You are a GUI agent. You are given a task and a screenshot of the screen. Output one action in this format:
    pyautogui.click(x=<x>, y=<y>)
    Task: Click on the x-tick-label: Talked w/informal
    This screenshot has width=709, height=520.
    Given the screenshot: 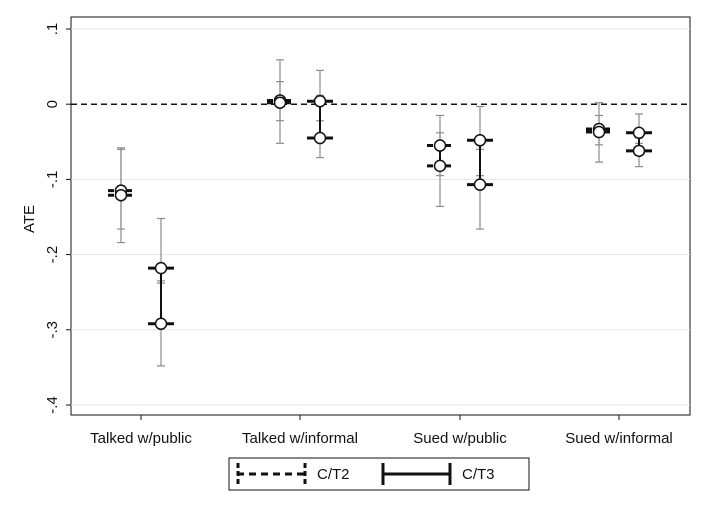 What is the action you would take?
    pyautogui.click(x=300, y=438)
    